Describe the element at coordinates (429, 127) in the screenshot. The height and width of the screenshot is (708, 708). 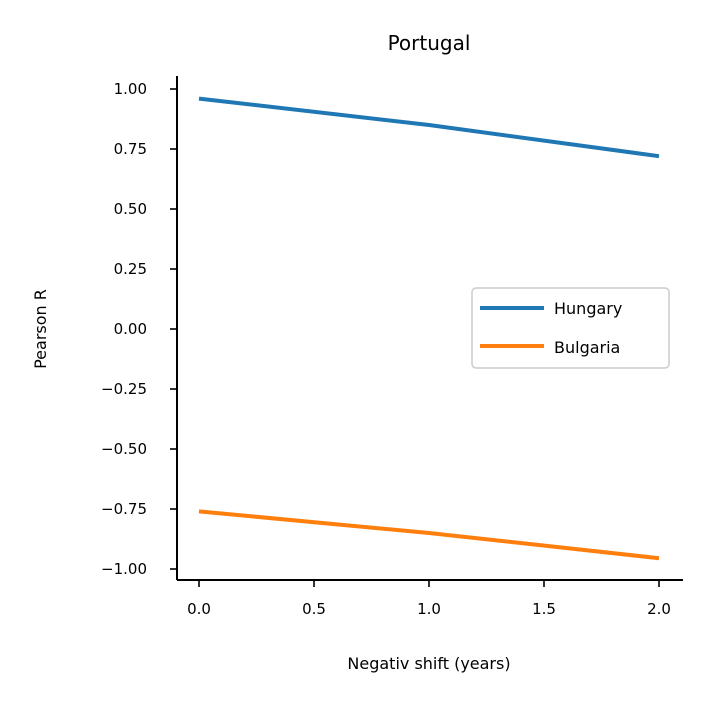
I see `series-line-hungary` at that location.